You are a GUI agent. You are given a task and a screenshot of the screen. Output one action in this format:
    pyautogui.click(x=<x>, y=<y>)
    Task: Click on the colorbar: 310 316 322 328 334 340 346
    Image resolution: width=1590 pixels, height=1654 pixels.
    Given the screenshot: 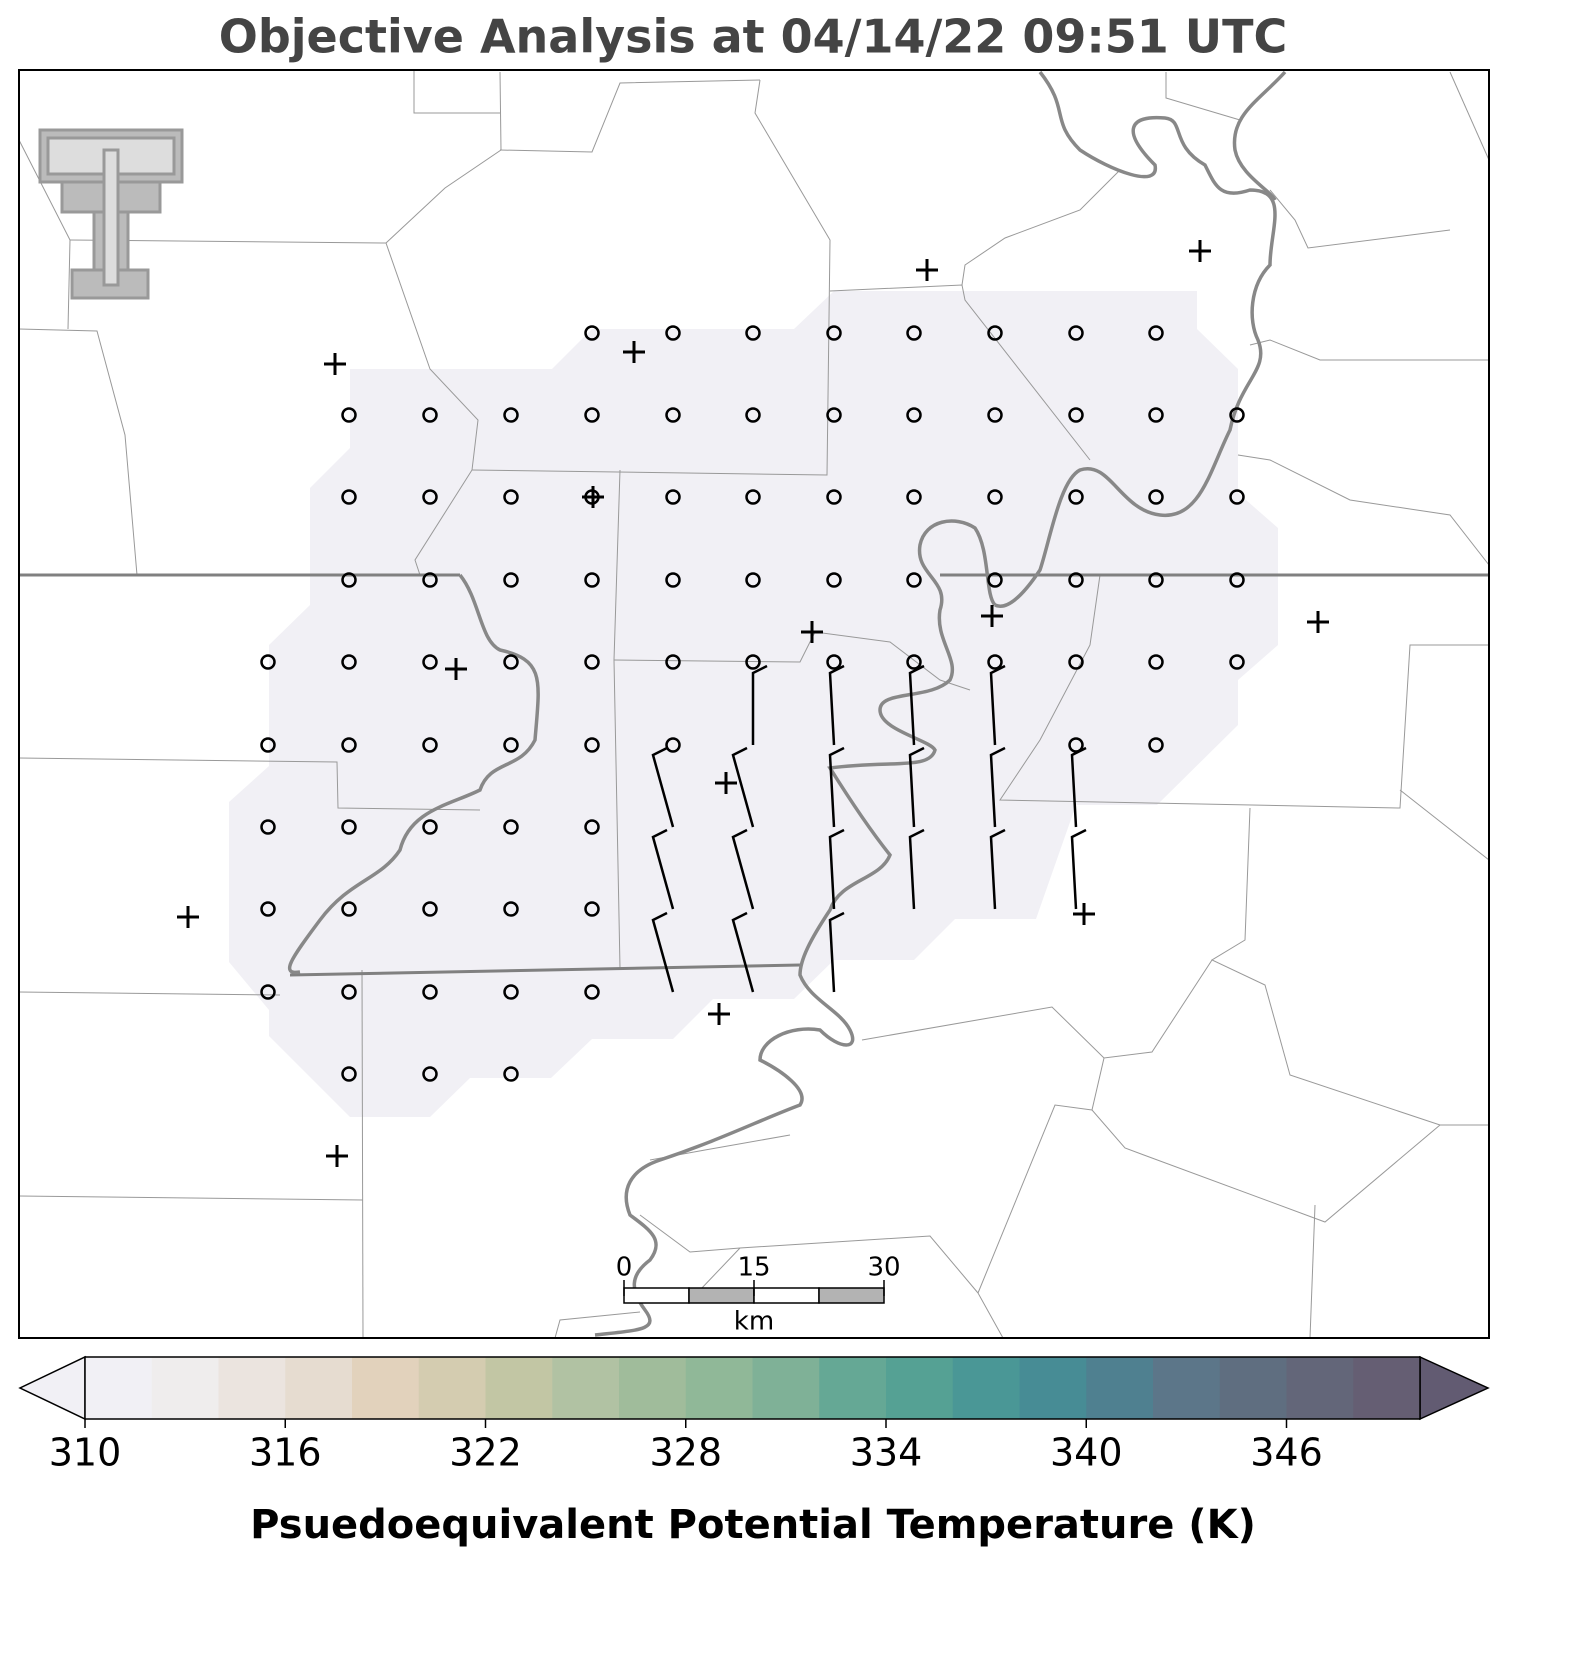 What is the action you would take?
    pyautogui.click(x=754, y=1415)
    